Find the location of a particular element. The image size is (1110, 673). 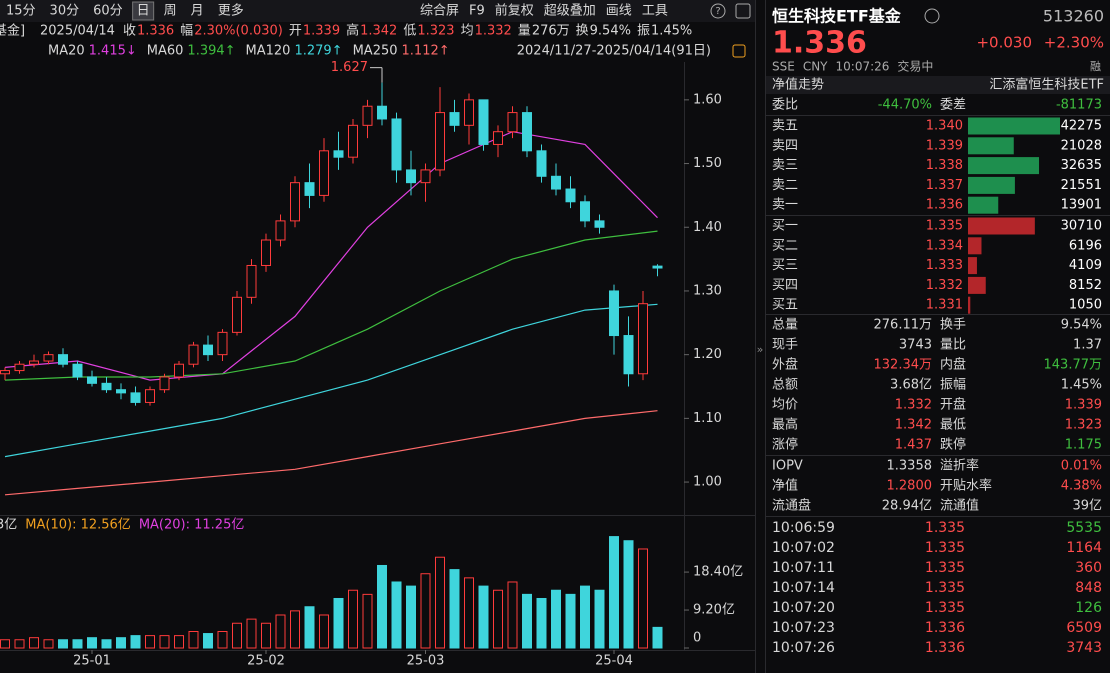

status-item: CNY is located at coordinates (815, 67).